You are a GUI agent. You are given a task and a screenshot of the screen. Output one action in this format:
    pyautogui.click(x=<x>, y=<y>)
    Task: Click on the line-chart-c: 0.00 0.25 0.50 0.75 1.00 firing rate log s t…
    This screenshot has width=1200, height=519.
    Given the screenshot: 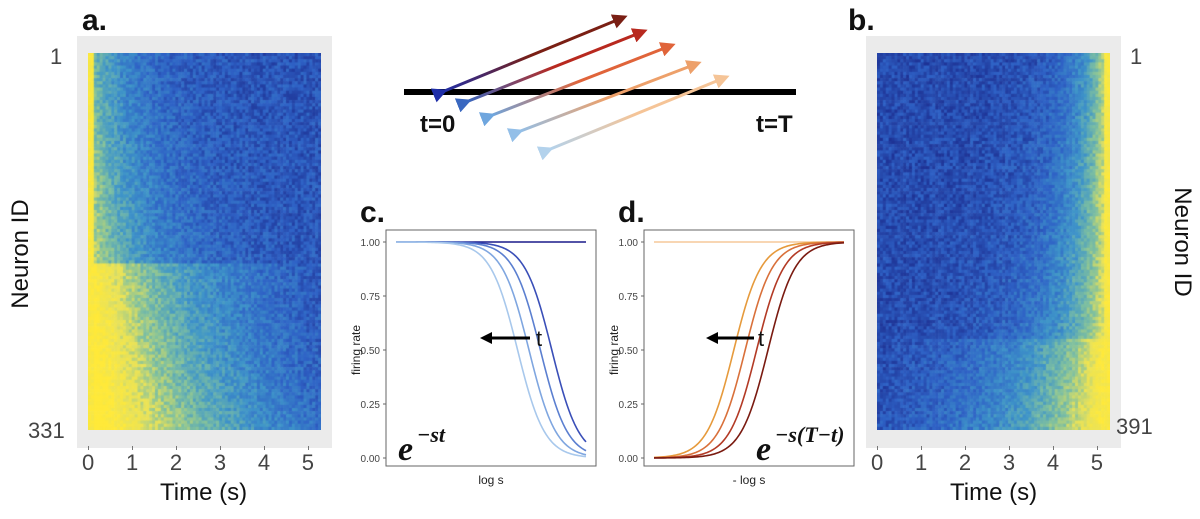 What is the action you would take?
    pyautogui.click(x=473, y=358)
    